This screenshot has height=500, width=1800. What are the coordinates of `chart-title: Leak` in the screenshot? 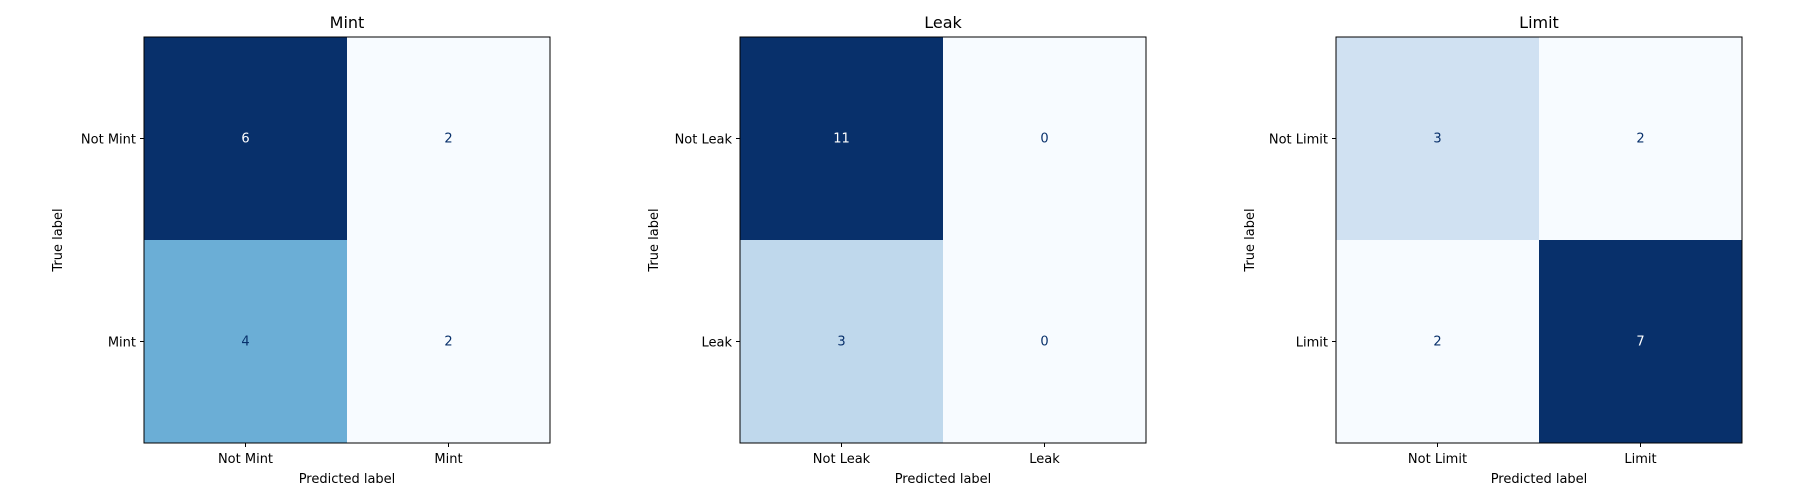 It's located at (943, 22).